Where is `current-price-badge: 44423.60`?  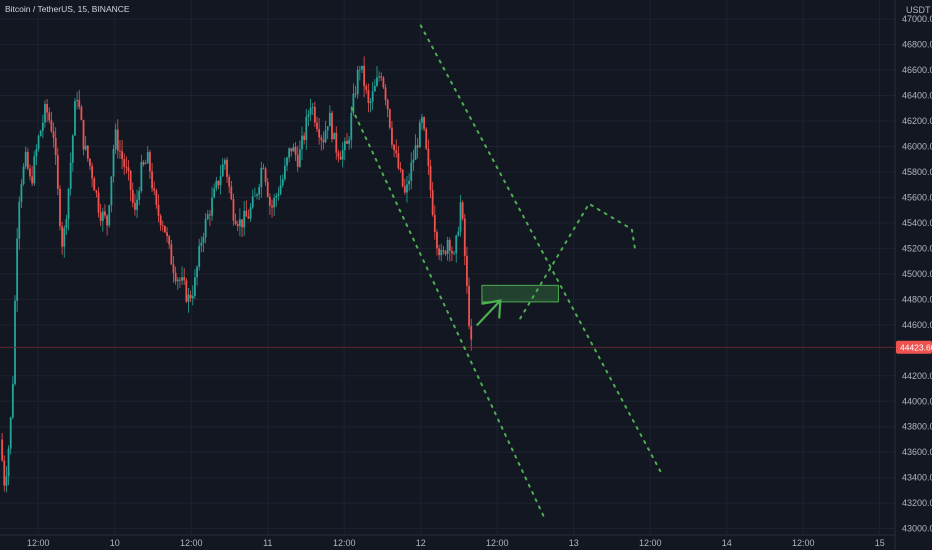
current-price-badge: 44423.60 is located at coordinates (914, 347).